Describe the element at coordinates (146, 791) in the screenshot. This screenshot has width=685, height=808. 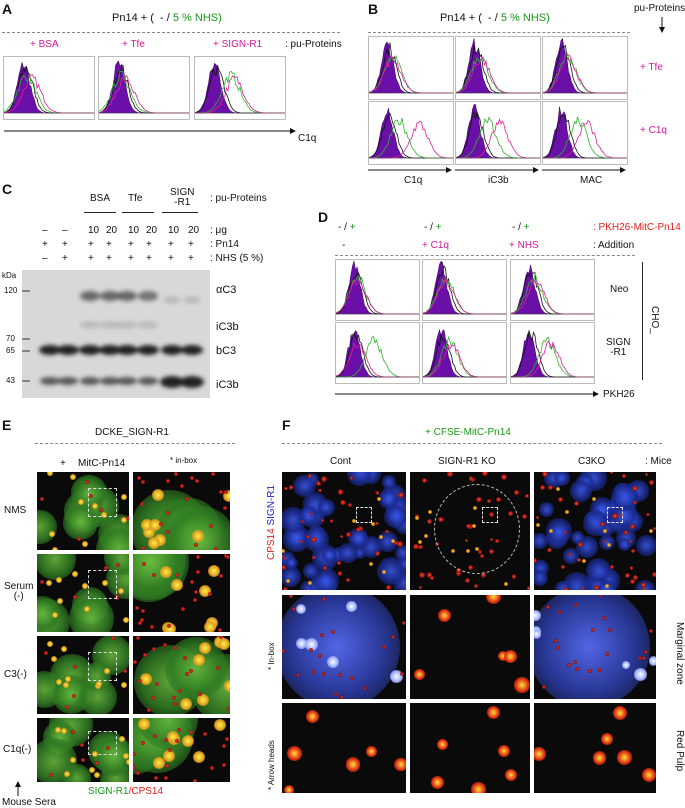
I see `stain-text: /CPS14` at that location.